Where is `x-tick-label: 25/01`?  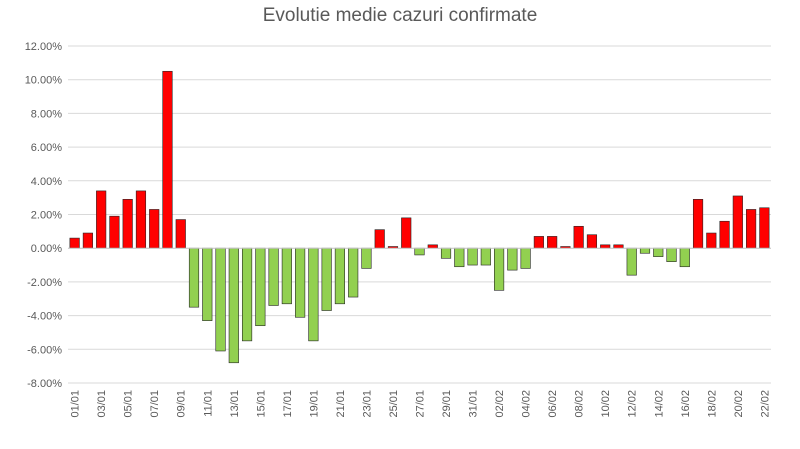 x-tick-label: 25/01 is located at coordinates (394, 404).